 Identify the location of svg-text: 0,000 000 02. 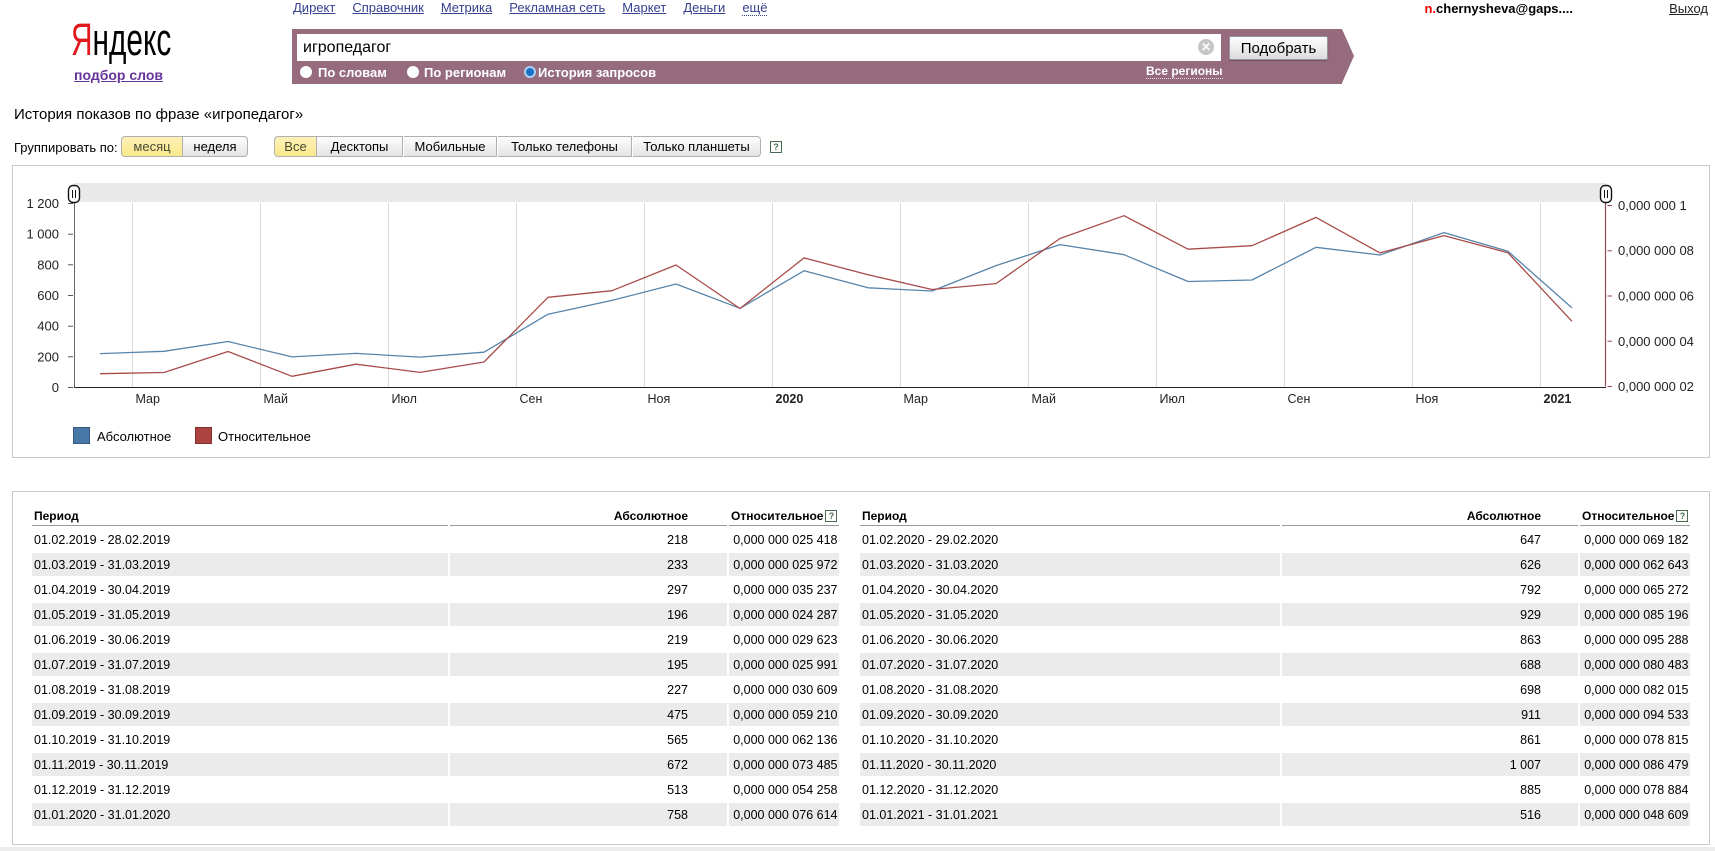
(1656, 386).